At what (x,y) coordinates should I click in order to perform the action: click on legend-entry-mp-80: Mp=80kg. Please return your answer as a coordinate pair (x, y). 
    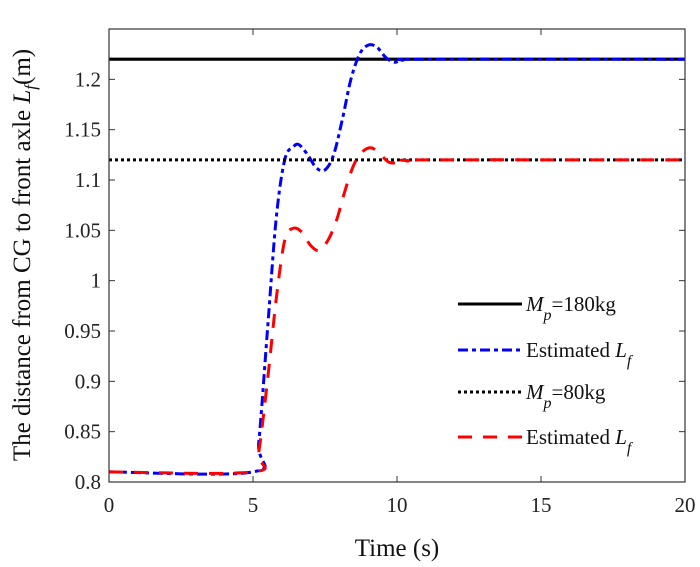
    Looking at the image, I should click on (532, 396).